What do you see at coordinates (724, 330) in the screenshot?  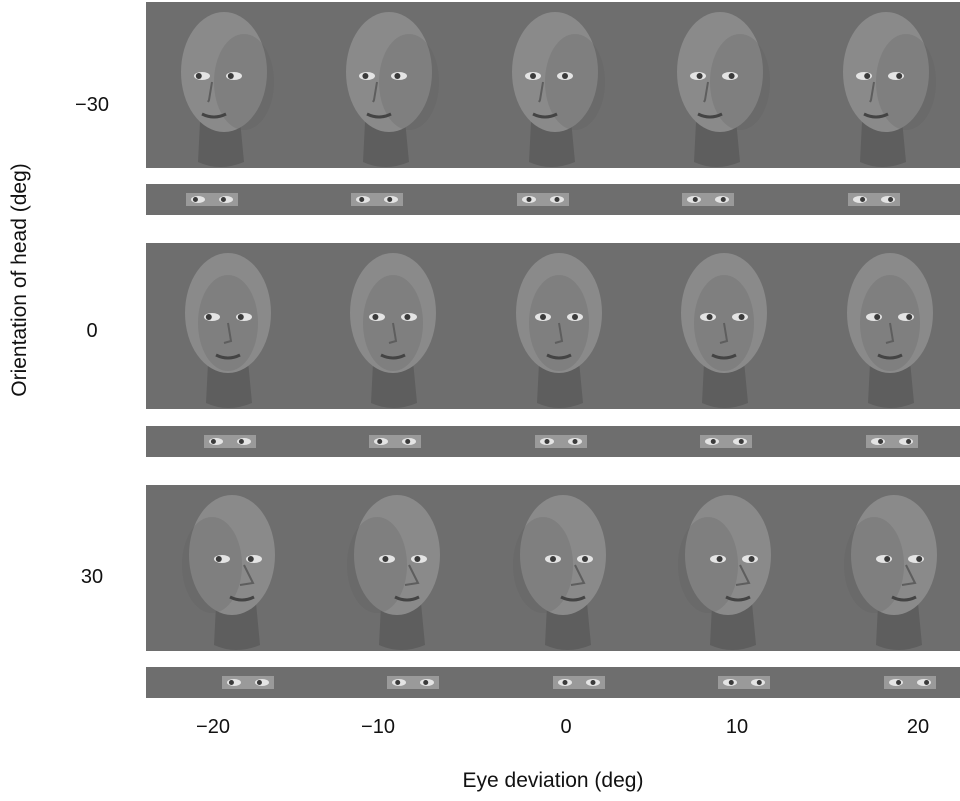 I see `face-image-r0-c3` at bounding box center [724, 330].